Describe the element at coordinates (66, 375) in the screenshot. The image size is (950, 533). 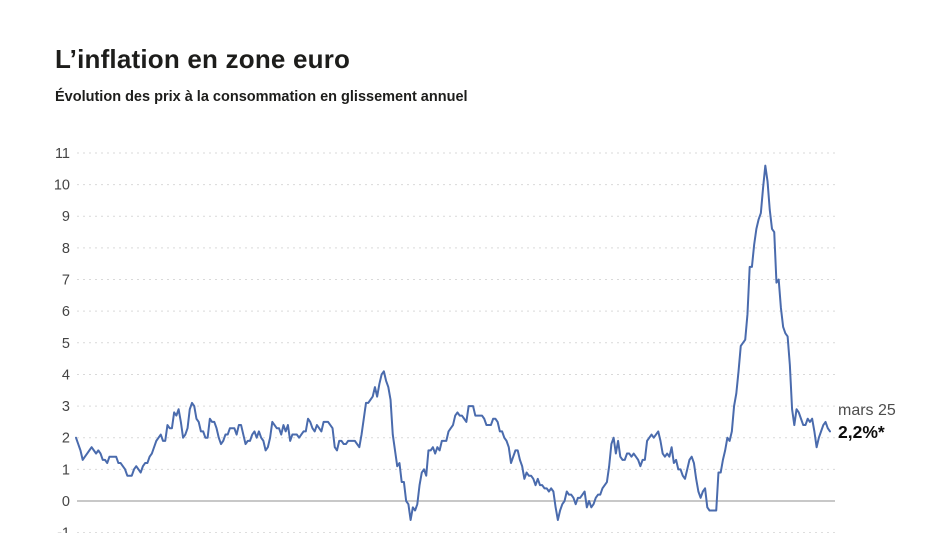
I see `y-axis-tick-label: 4` at that location.